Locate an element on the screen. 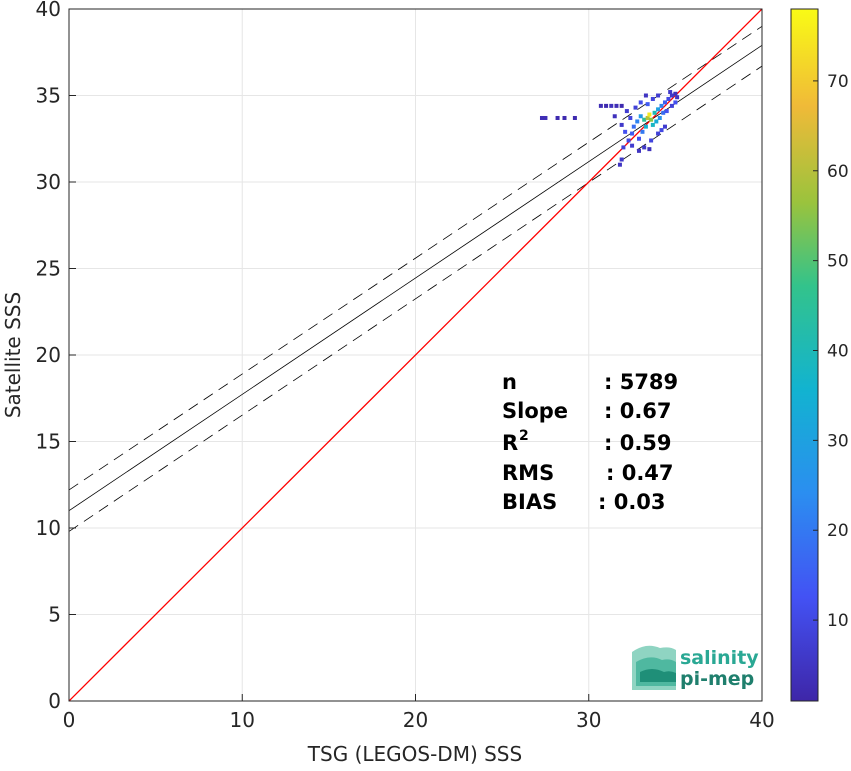 The image size is (851, 771). stat-value: : 0.03 is located at coordinates (632, 502).